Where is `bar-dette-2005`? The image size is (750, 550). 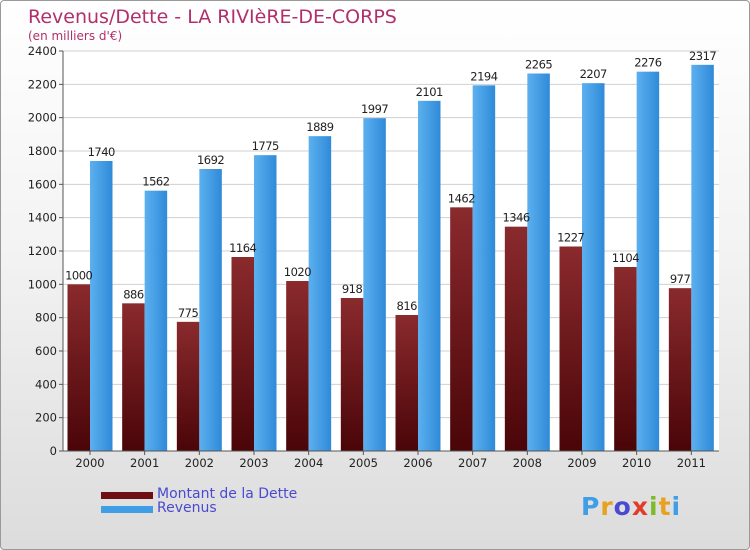 bar-dette-2005 is located at coordinates (352, 374).